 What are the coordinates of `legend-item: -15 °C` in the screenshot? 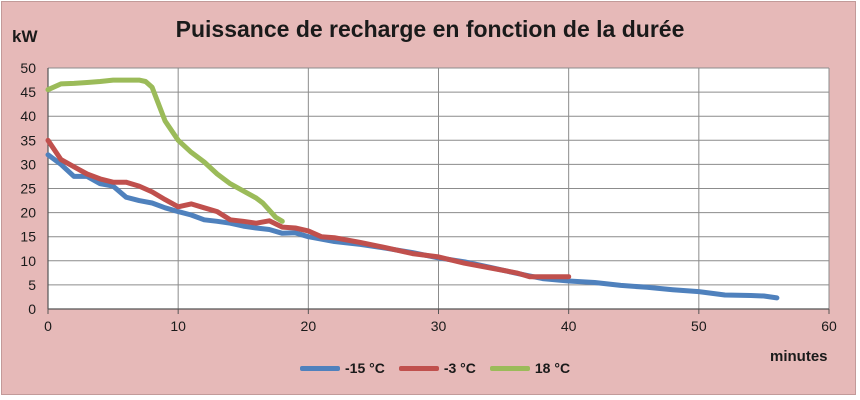 It's located at (342, 368).